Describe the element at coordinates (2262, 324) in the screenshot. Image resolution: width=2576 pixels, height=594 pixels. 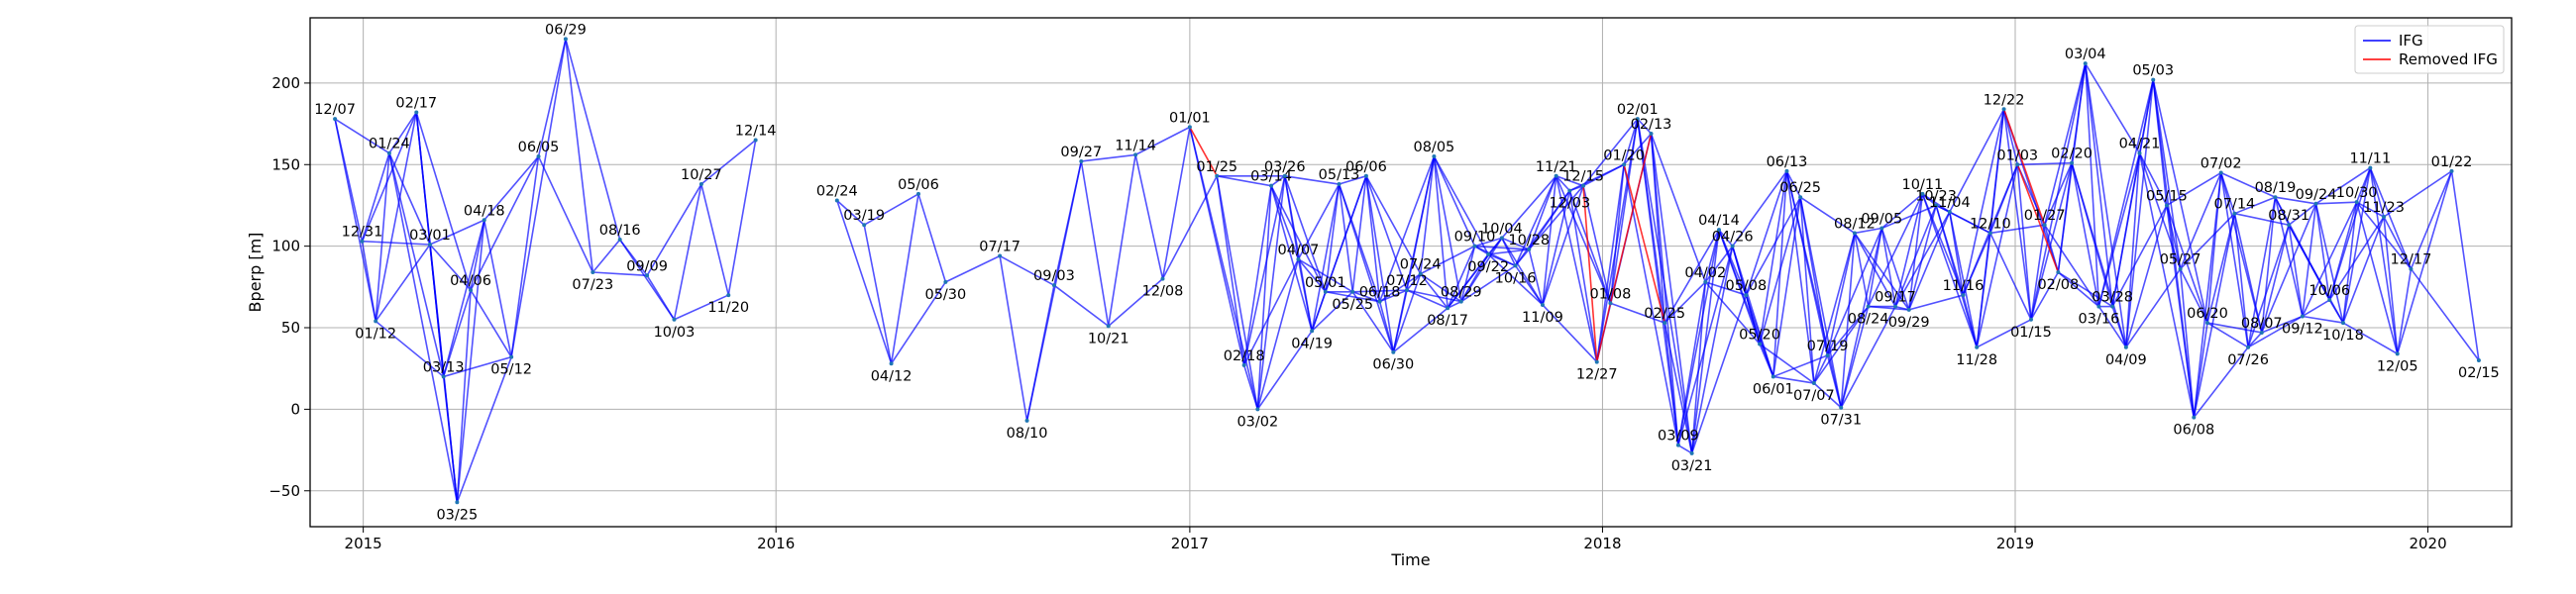
I see `date-label: 08/07` at that location.